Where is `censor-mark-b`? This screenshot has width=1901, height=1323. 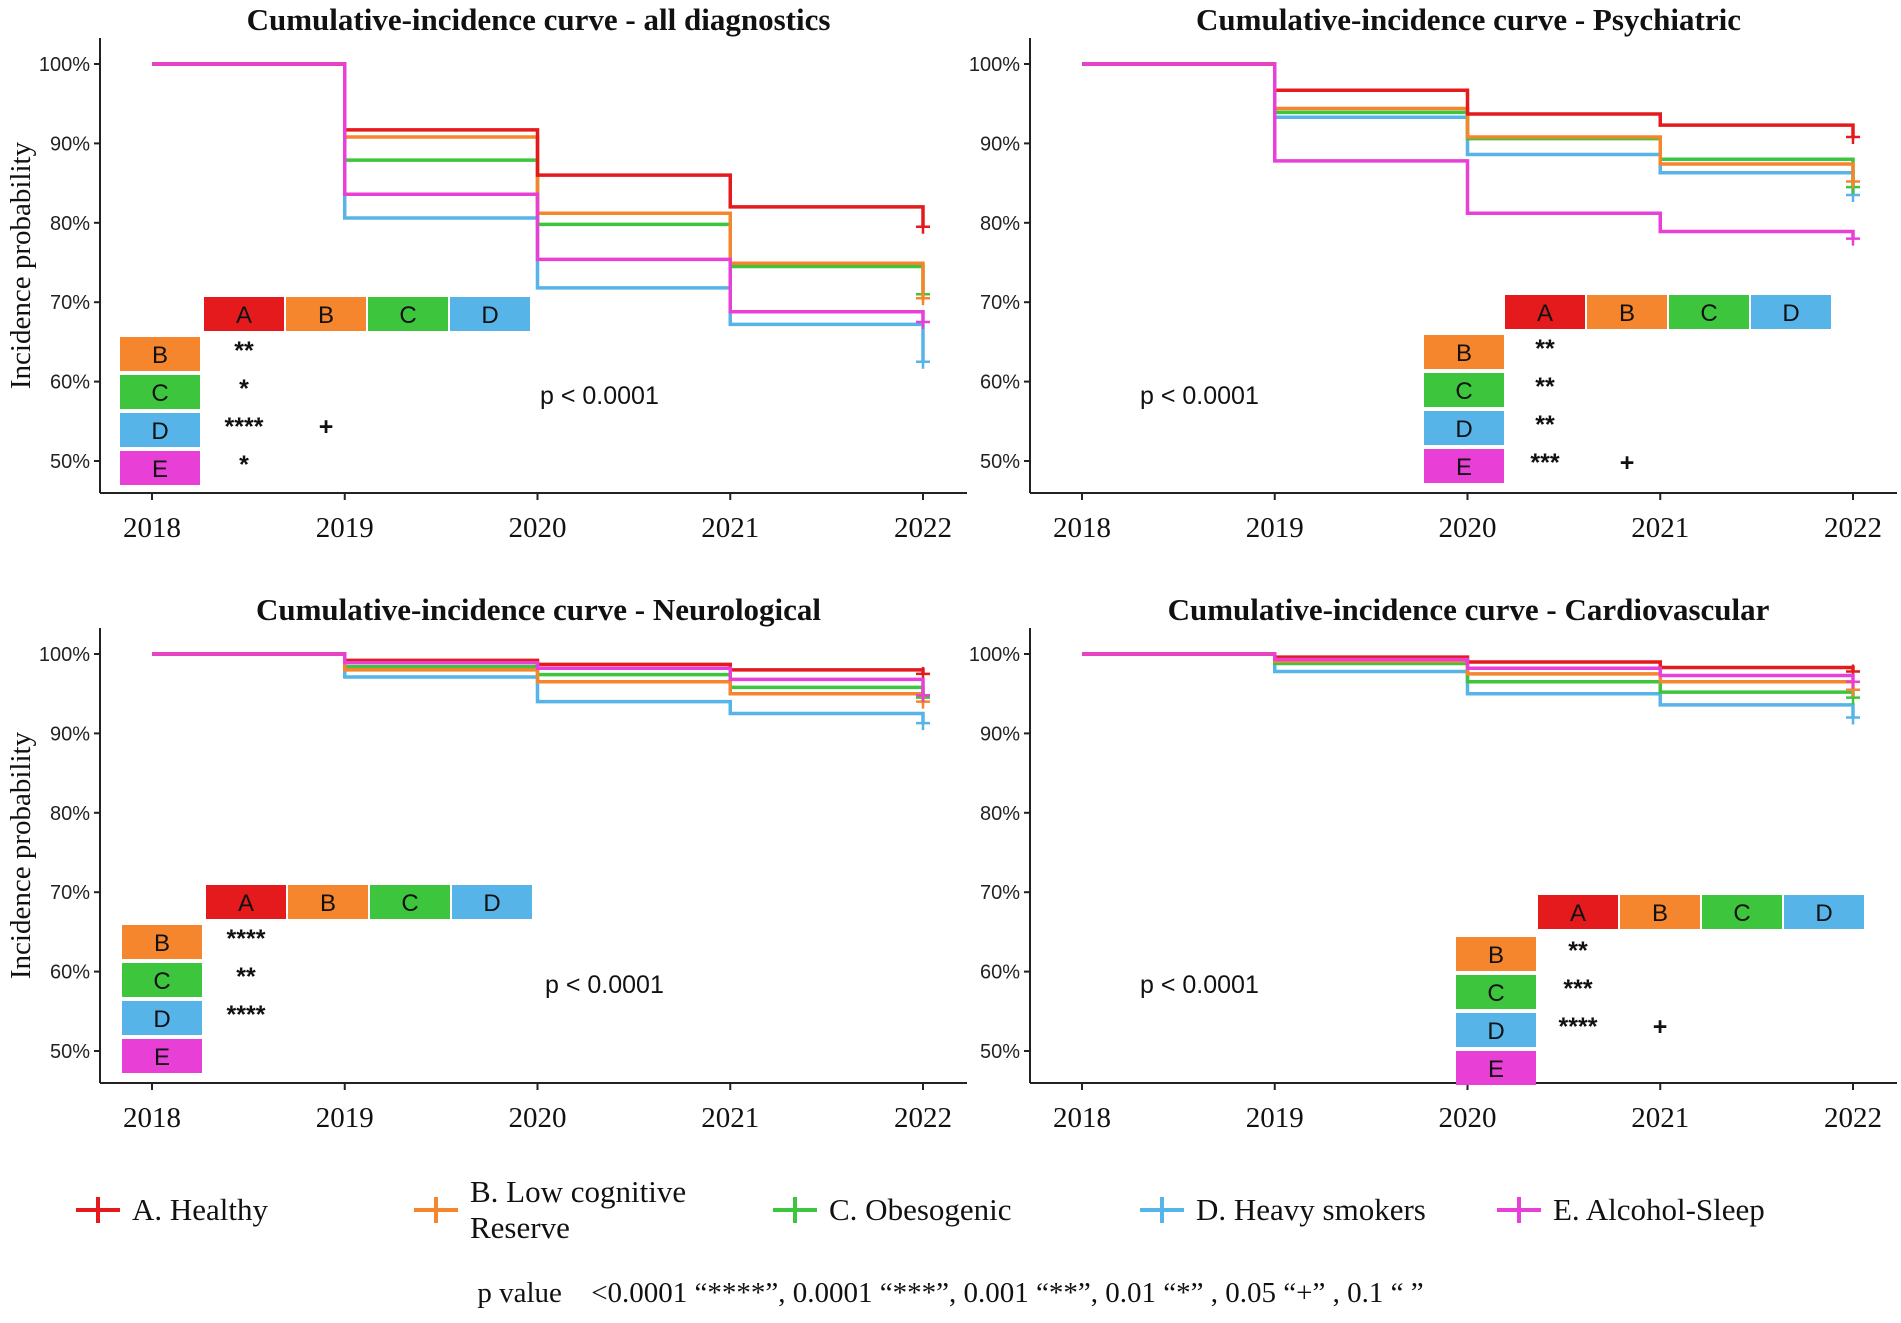
censor-mark-b is located at coordinates (923, 298).